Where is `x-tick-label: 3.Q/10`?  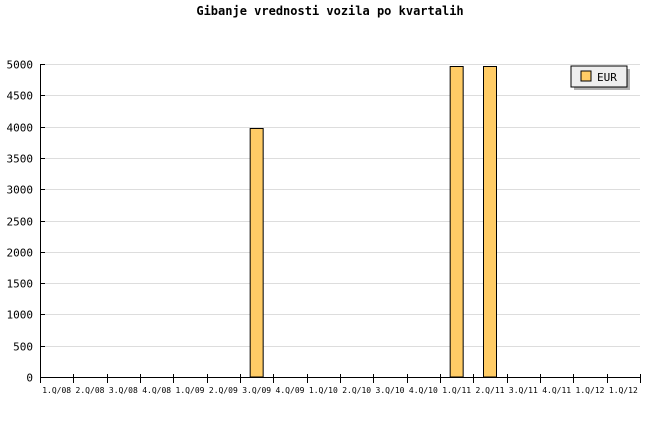
x-tick-label: 3.Q/10 is located at coordinates (390, 390).